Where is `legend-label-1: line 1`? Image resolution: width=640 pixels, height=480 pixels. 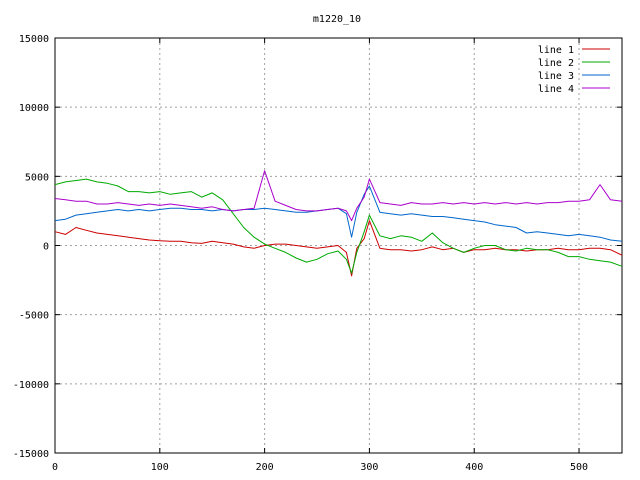
legend-label-1: line 1 is located at coordinates (556, 50).